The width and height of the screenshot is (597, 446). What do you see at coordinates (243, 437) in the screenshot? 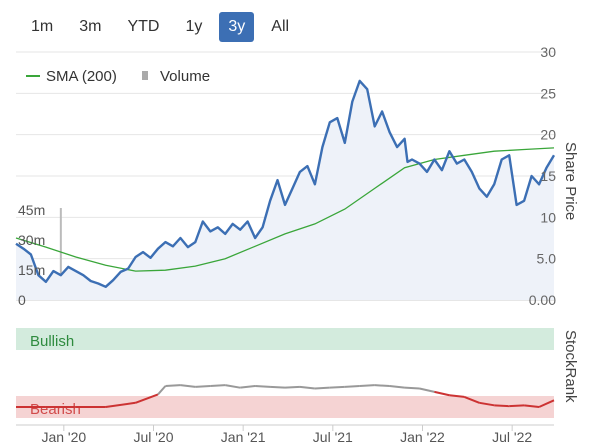
I see `x-tick-label: Jan '21` at bounding box center [243, 437].